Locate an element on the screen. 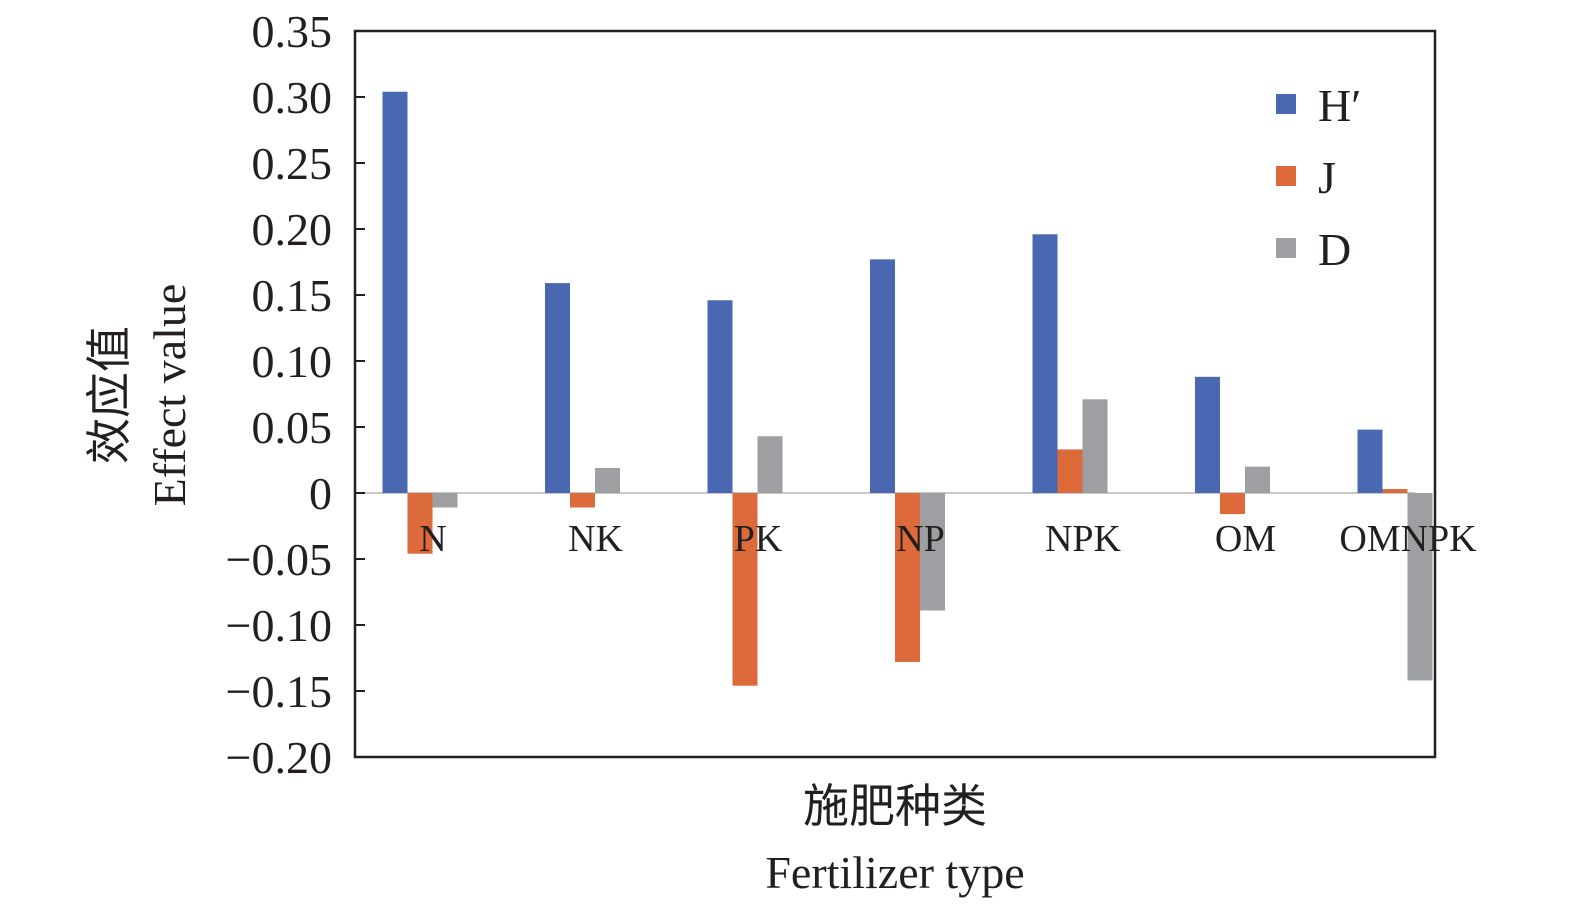  bar-D-PK is located at coordinates (770, 464).